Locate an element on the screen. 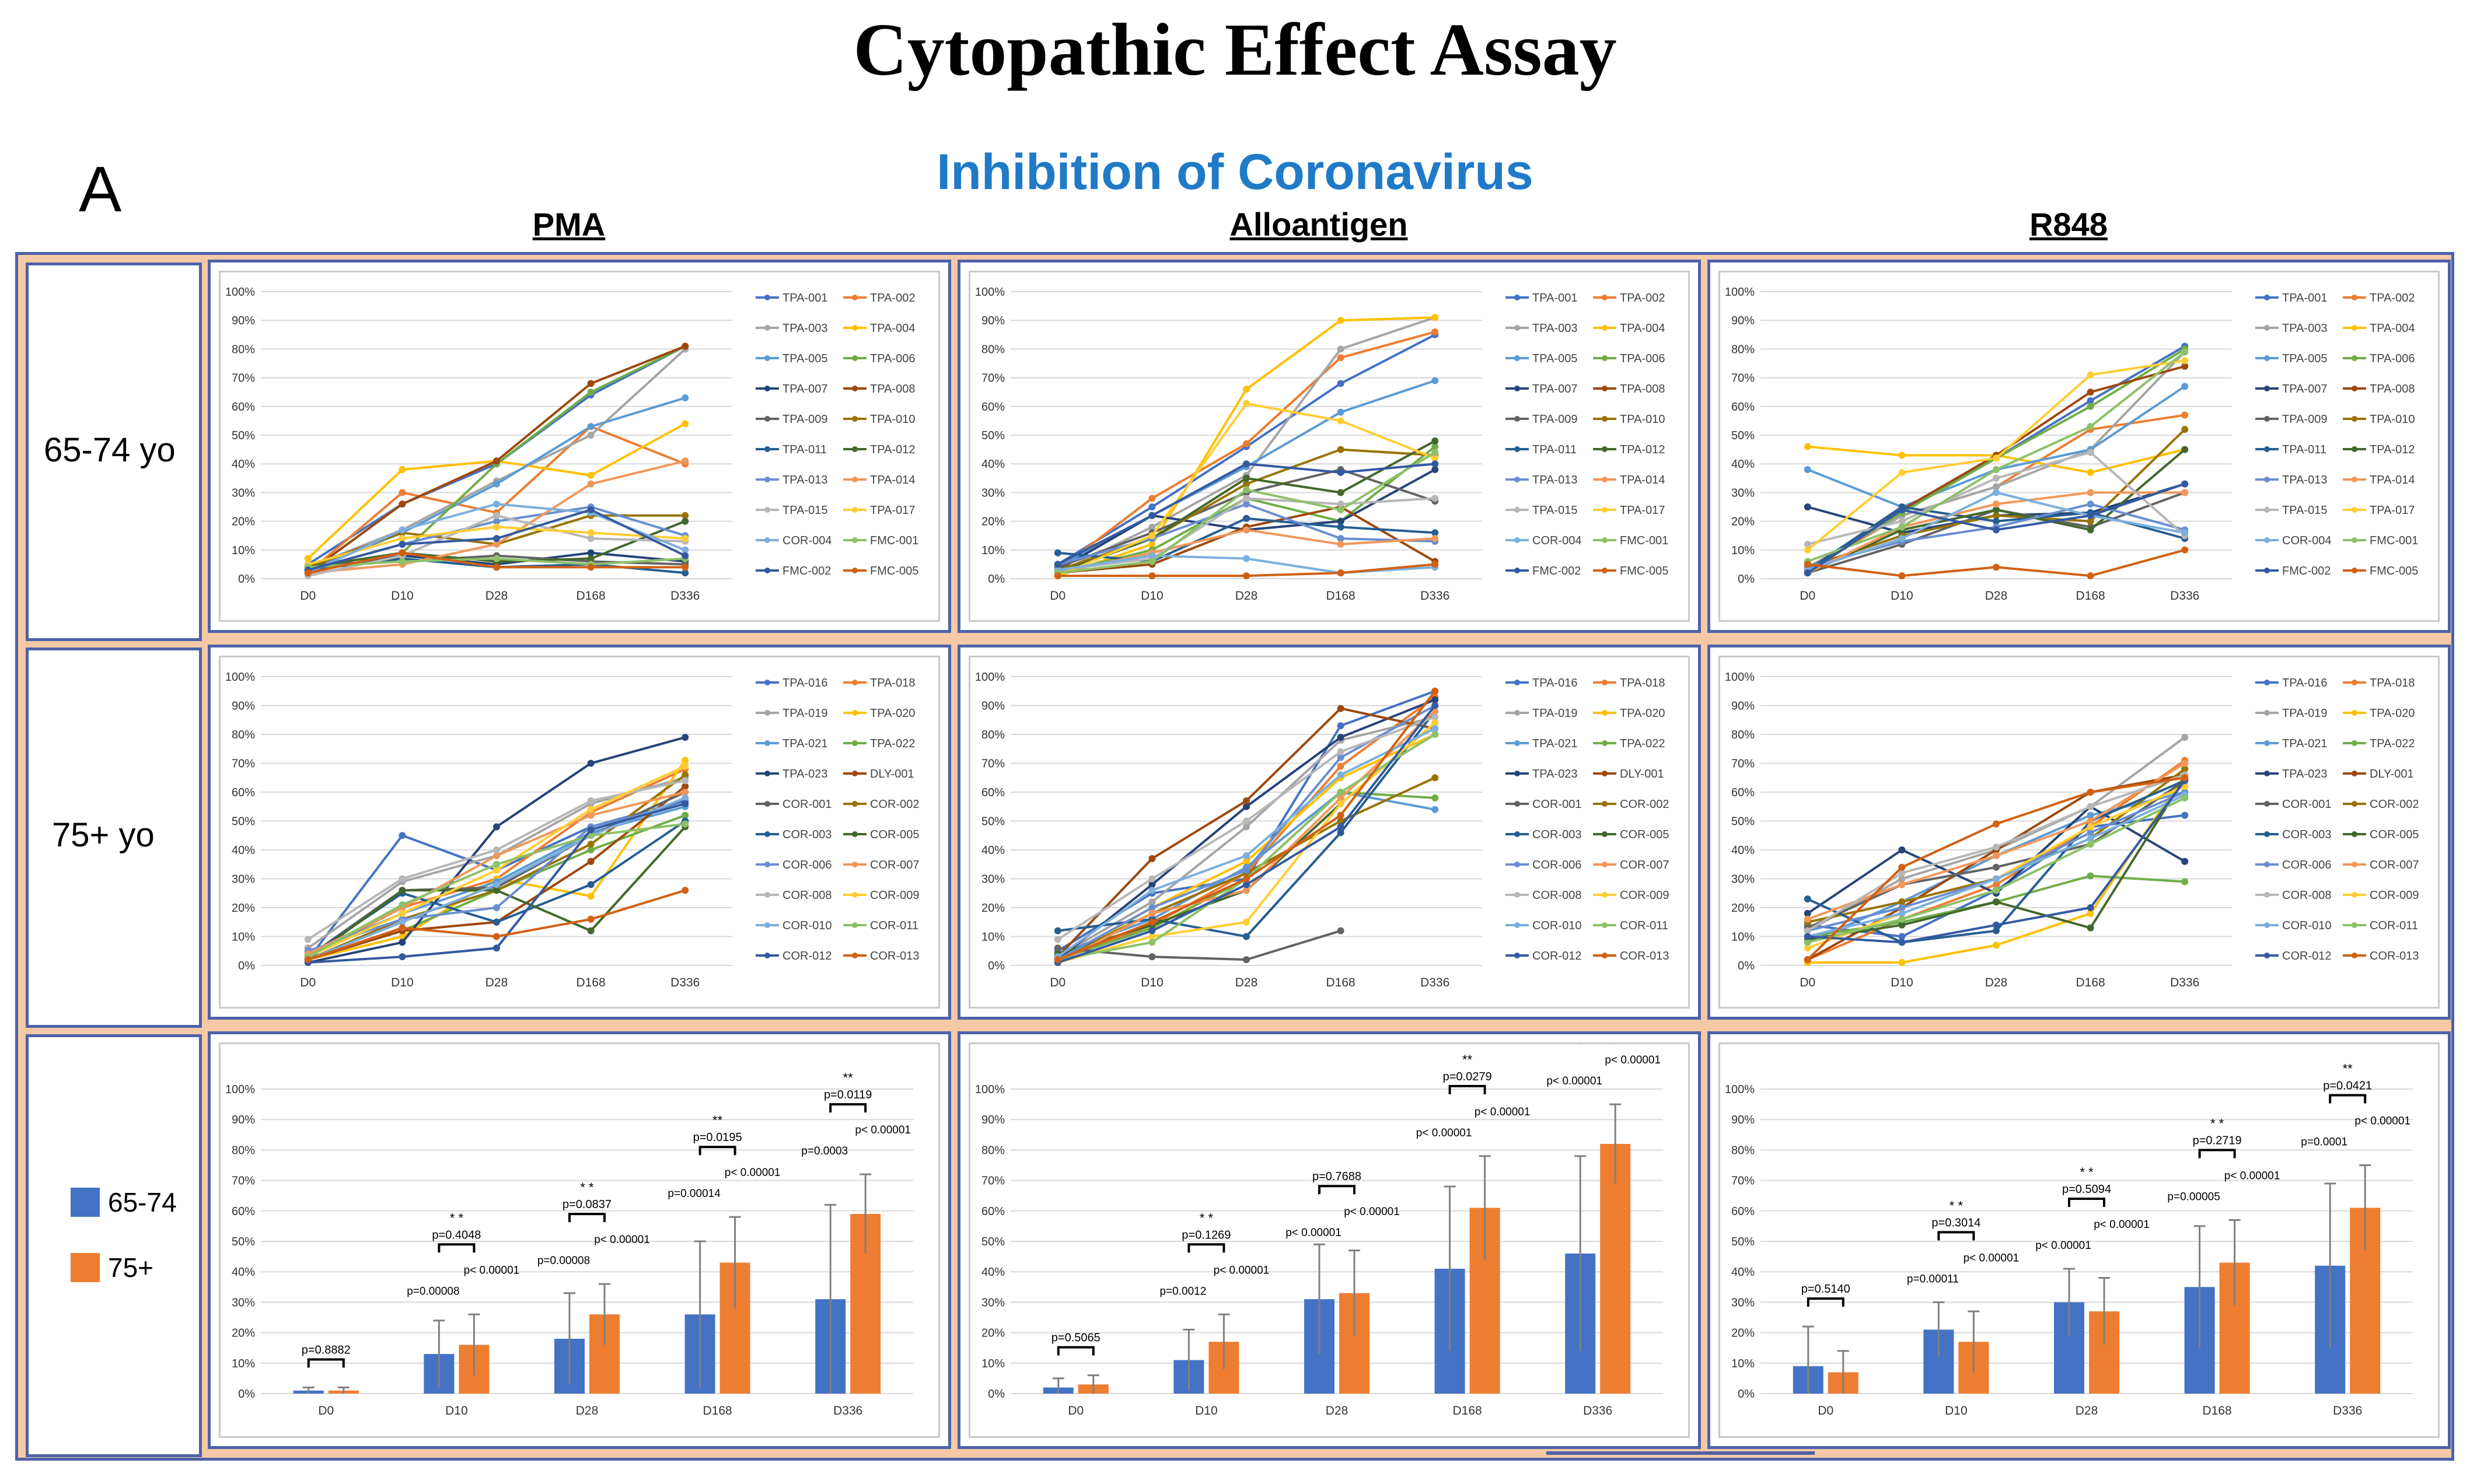  legend-entry: TPA-003 is located at coordinates (2304, 328).